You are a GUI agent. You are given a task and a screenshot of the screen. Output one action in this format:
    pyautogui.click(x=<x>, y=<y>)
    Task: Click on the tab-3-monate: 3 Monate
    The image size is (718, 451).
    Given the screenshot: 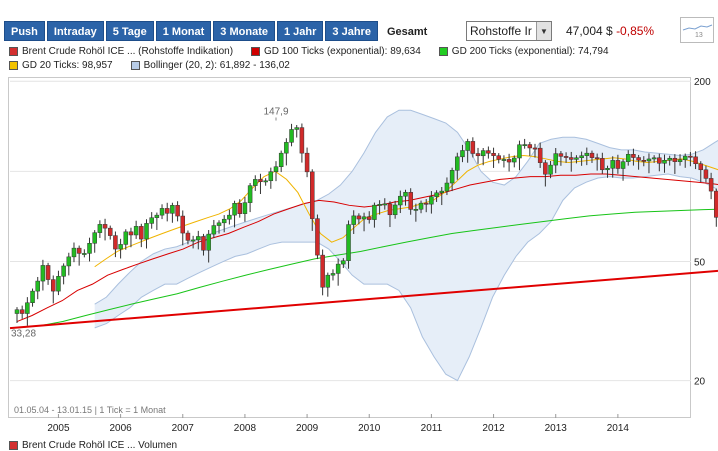 What is the action you would take?
    pyautogui.click(x=244, y=31)
    